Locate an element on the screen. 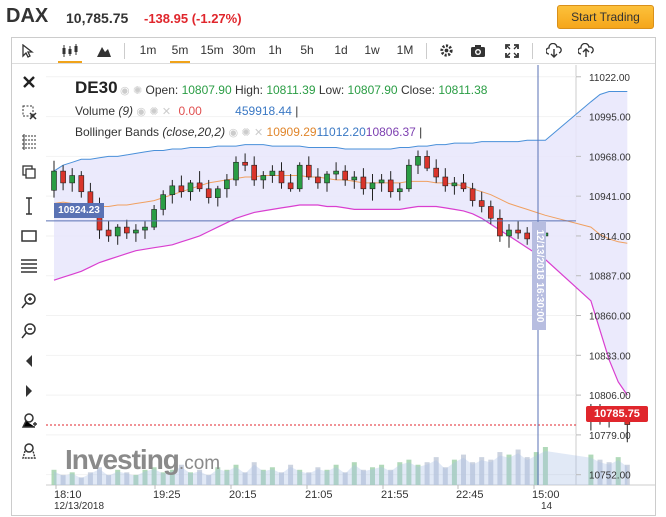 This screenshot has width=666, height=517. magnet-icon is located at coordinates (29, 421).